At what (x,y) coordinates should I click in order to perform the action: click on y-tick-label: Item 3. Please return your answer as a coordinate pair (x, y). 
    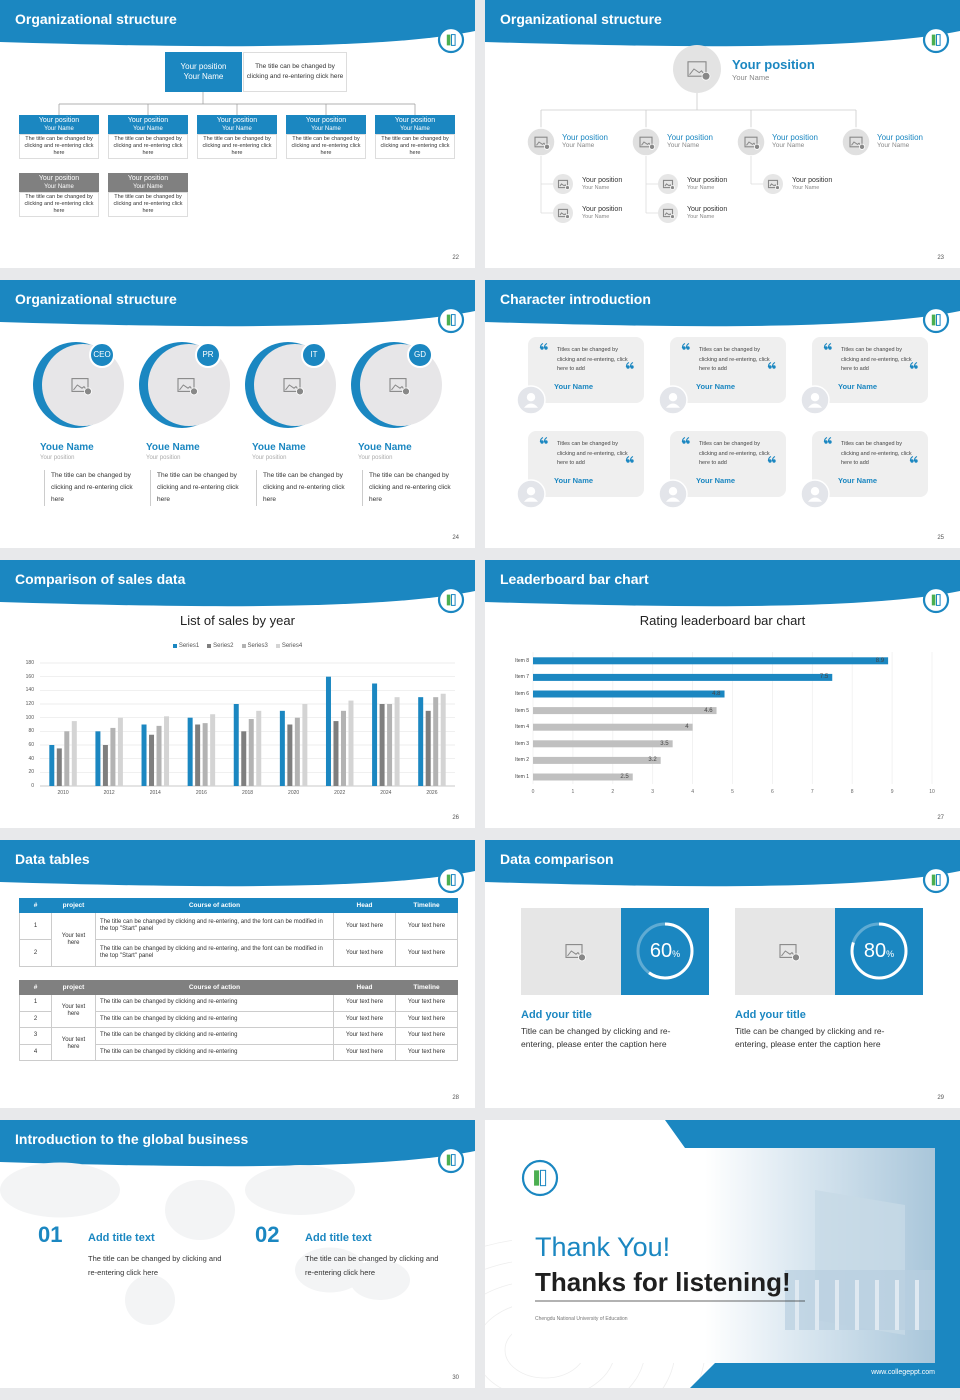
    Looking at the image, I should click on (522, 743).